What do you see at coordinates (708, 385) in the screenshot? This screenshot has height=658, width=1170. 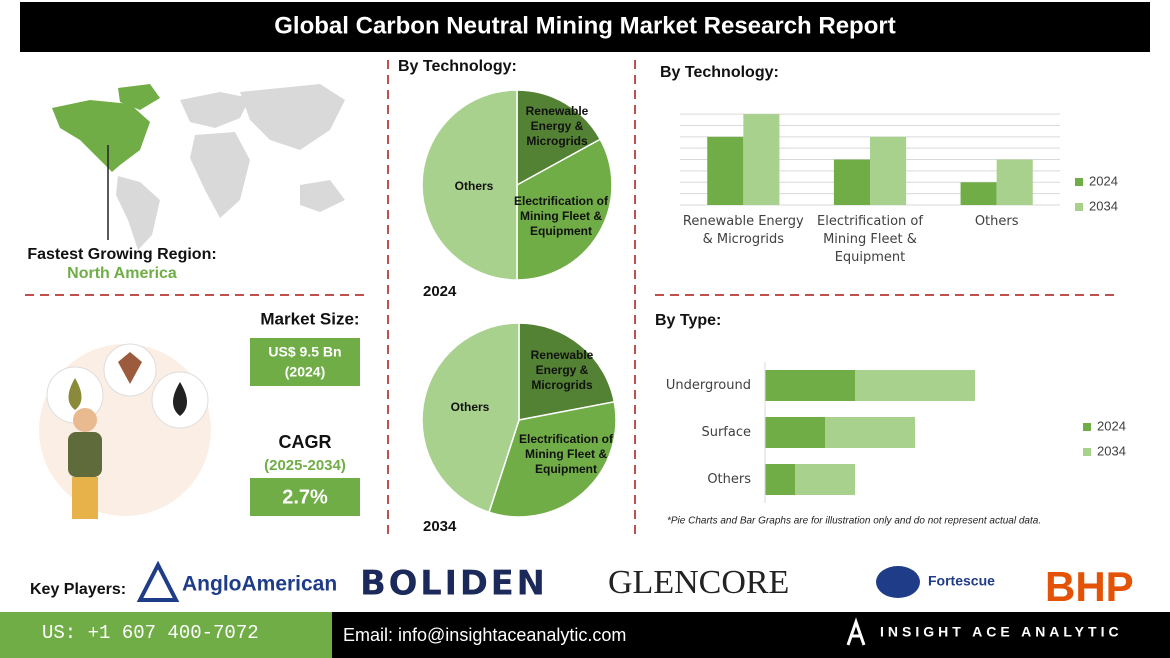 I see `y-tick-label: Underground` at bounding box center [708, 385].